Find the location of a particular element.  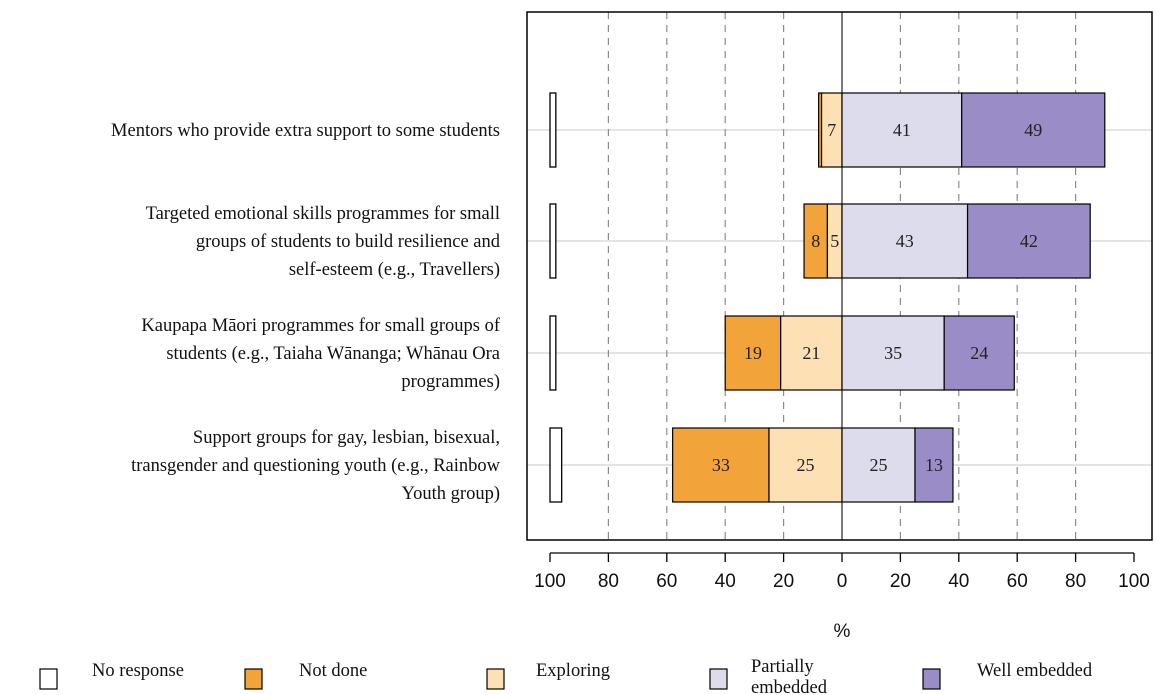

data-label: 41 is located at coordinates (902, 130).